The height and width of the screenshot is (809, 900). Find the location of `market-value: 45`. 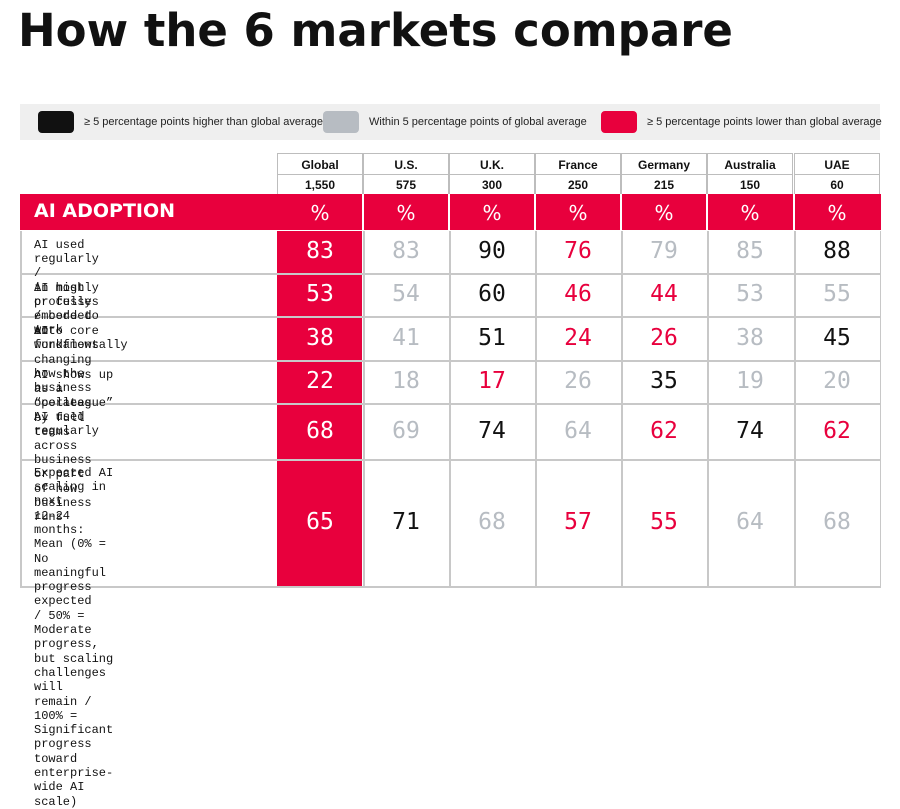

market-value: 45 is located at coordinates (837, 337).